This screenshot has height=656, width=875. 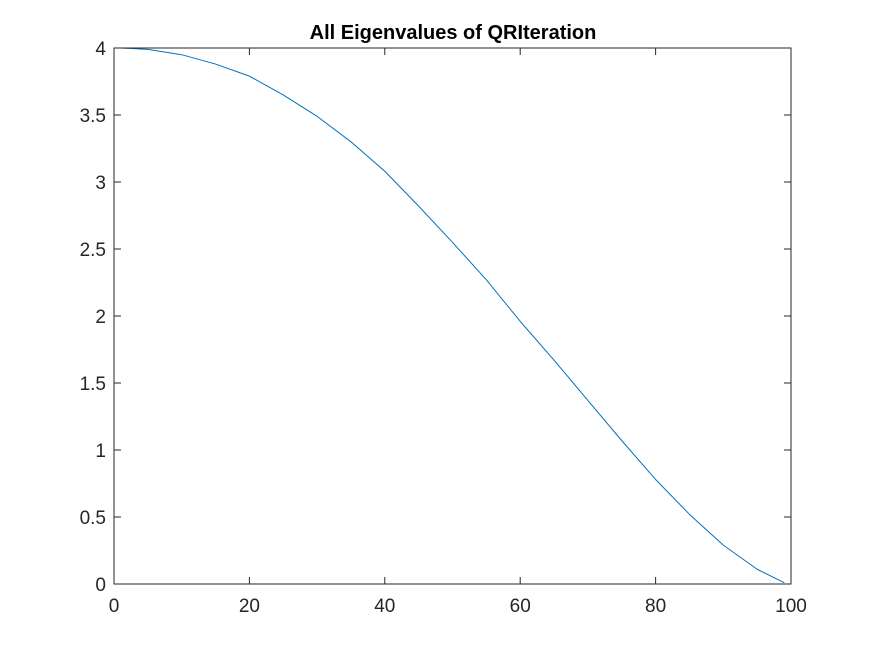 What do you see at coordinates (93, 250) in the screenshot?
I see `y-tick-label: 2.5` at bounding box center [93, 250].